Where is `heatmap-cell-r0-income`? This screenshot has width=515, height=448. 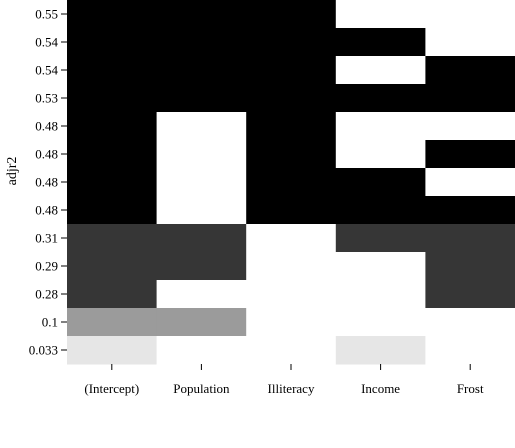
heatmap-cell-r0-income is located at coordinates (380, 14).